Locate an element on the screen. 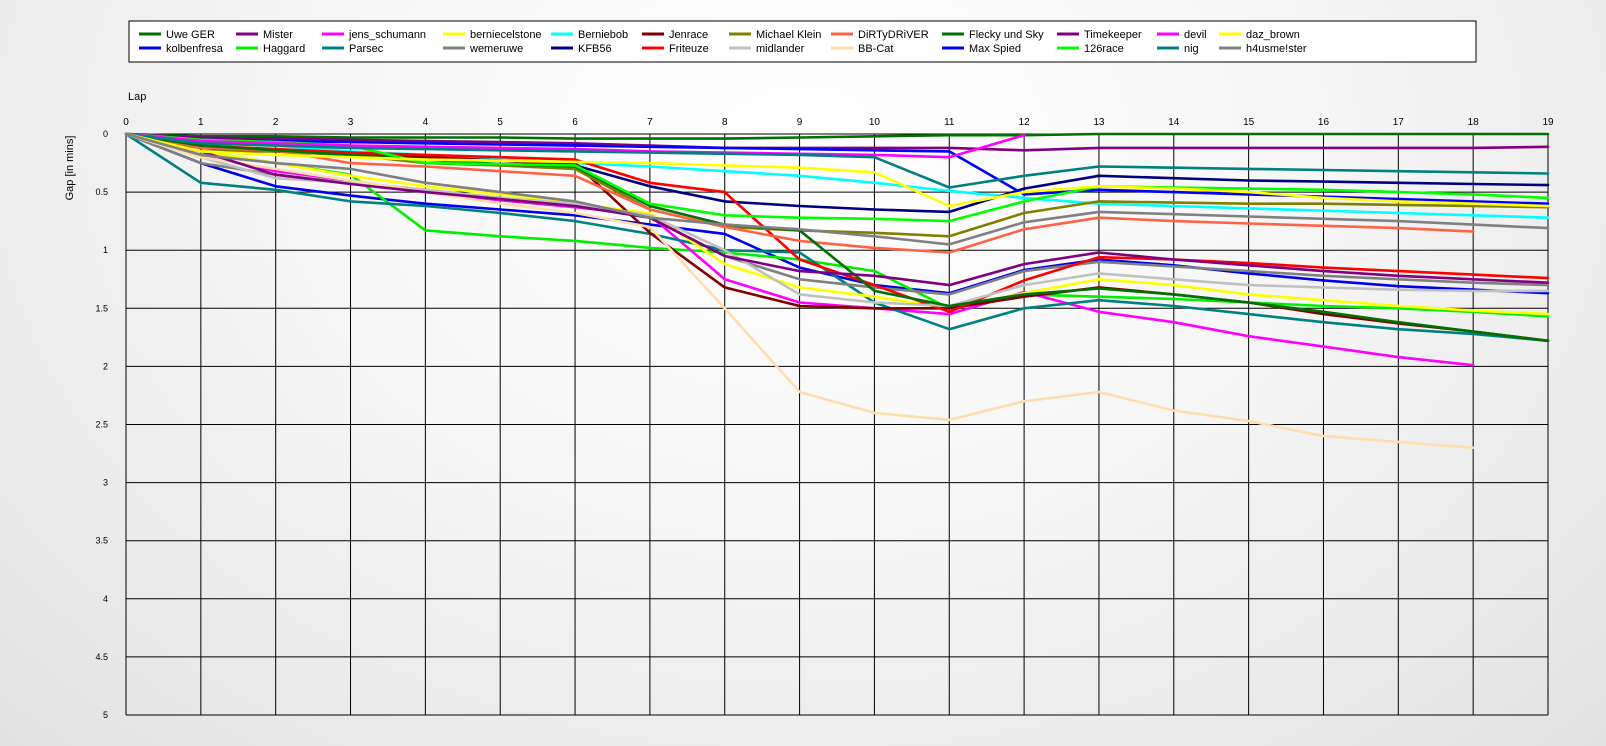 This screenshot has height=746, width=1606. y-tick-label: 5 is located at coordinates (105, 715).